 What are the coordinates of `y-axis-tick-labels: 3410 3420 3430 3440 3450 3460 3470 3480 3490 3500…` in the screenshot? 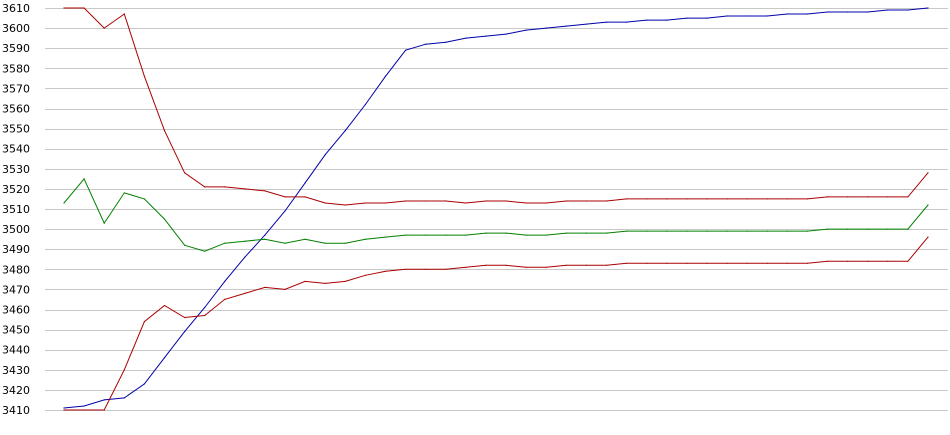 It's located at (16, 209).